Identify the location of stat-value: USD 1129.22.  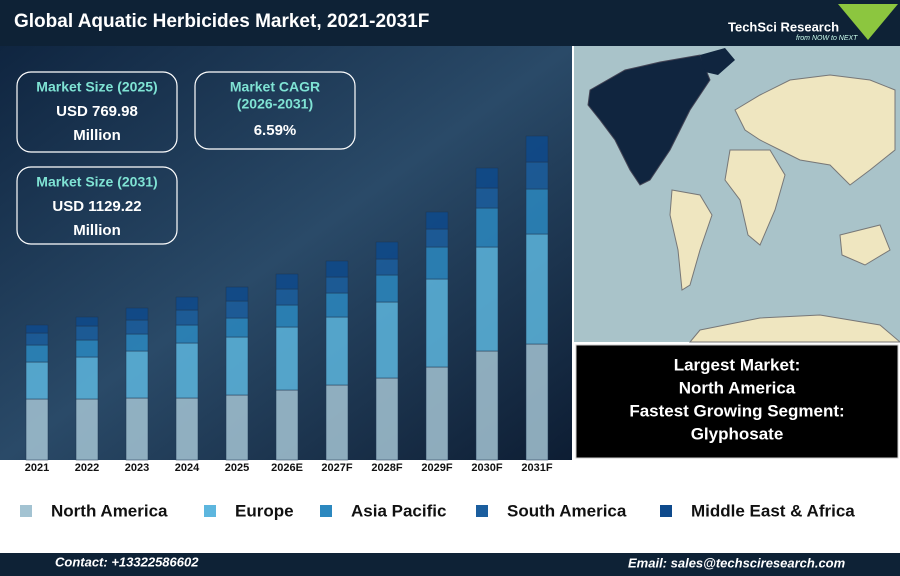
(96, 206).